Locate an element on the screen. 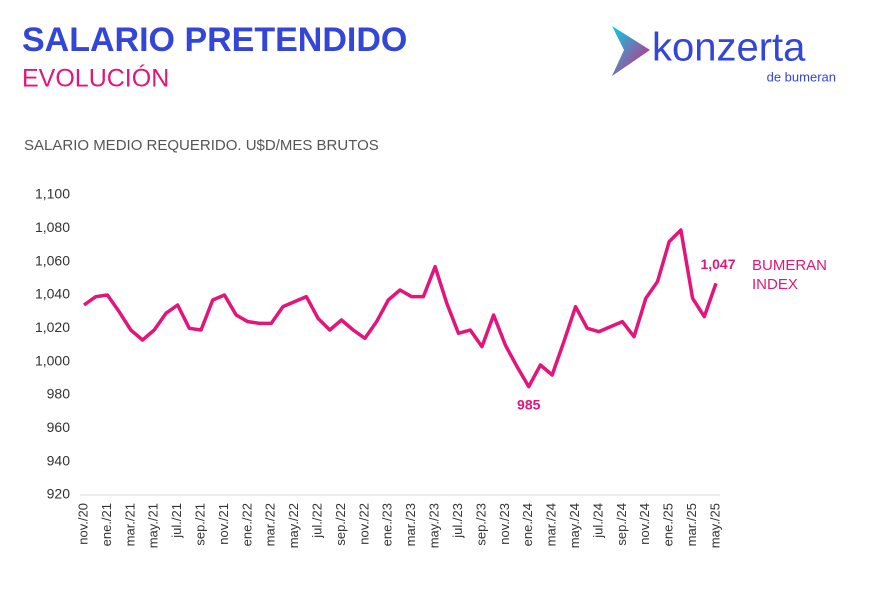 The image size is (883, 595). x-tick-label: ene./21 is located at coordinates (106, 524).